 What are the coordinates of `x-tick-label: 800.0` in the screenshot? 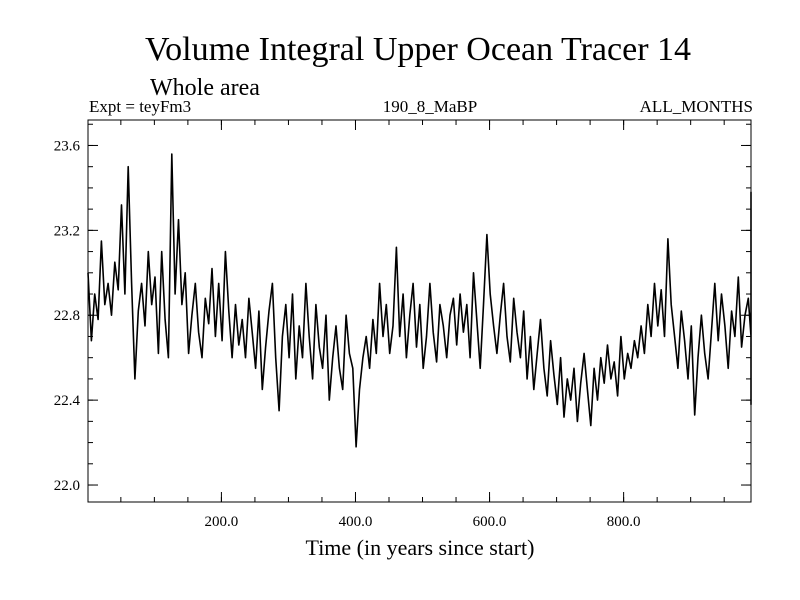 It's located at (624, 522).